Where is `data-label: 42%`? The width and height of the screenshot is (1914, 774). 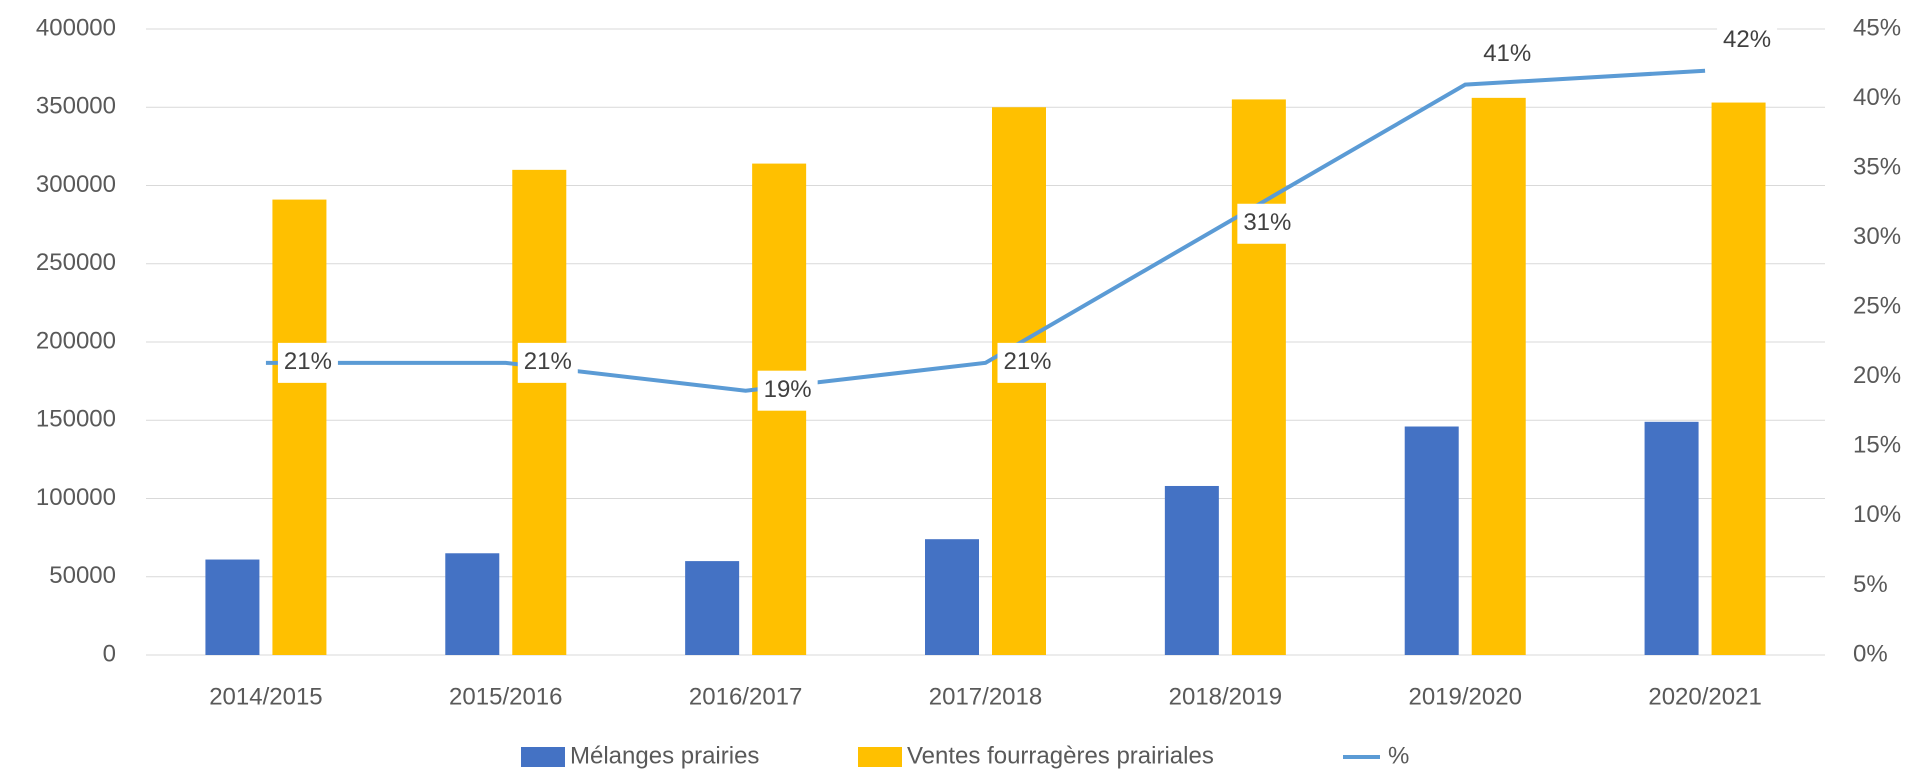 data-label: 42% is located at coordinates (1747, 39).